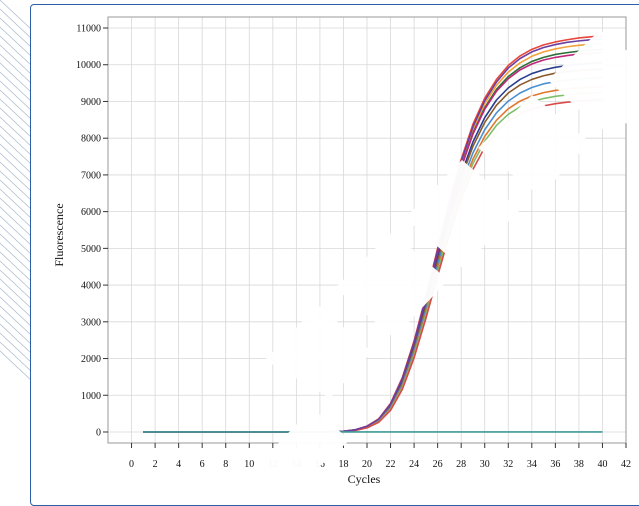 Image resolution: width=639 pixels, height=506 pixels. I want to click on y-tick-label: 7000, so click(91, 175).